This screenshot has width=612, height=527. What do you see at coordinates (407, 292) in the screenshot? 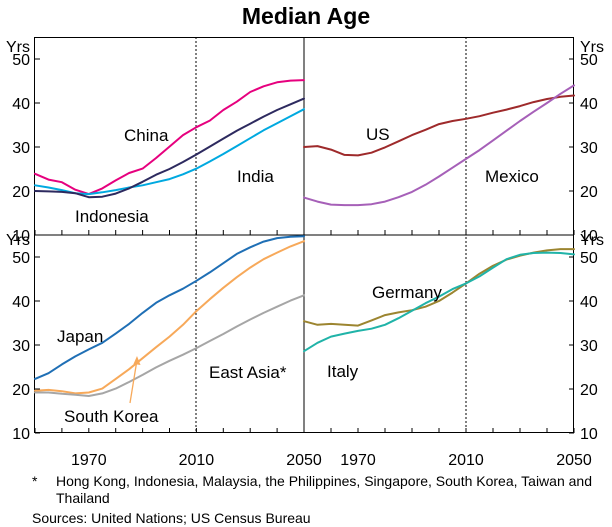
I see `label-germany: Germany` at bounding box center [407, 292].